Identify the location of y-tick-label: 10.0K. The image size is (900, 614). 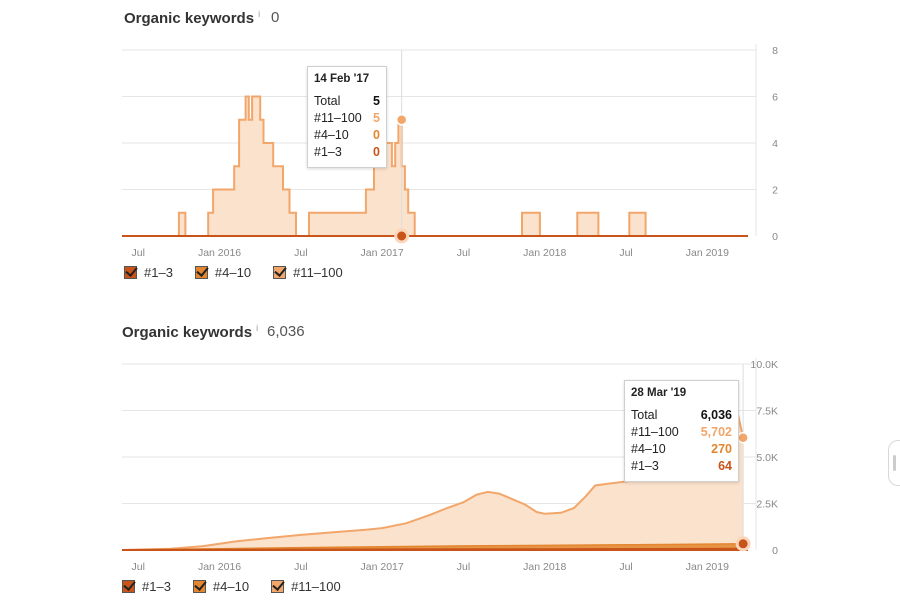
(764, 365).